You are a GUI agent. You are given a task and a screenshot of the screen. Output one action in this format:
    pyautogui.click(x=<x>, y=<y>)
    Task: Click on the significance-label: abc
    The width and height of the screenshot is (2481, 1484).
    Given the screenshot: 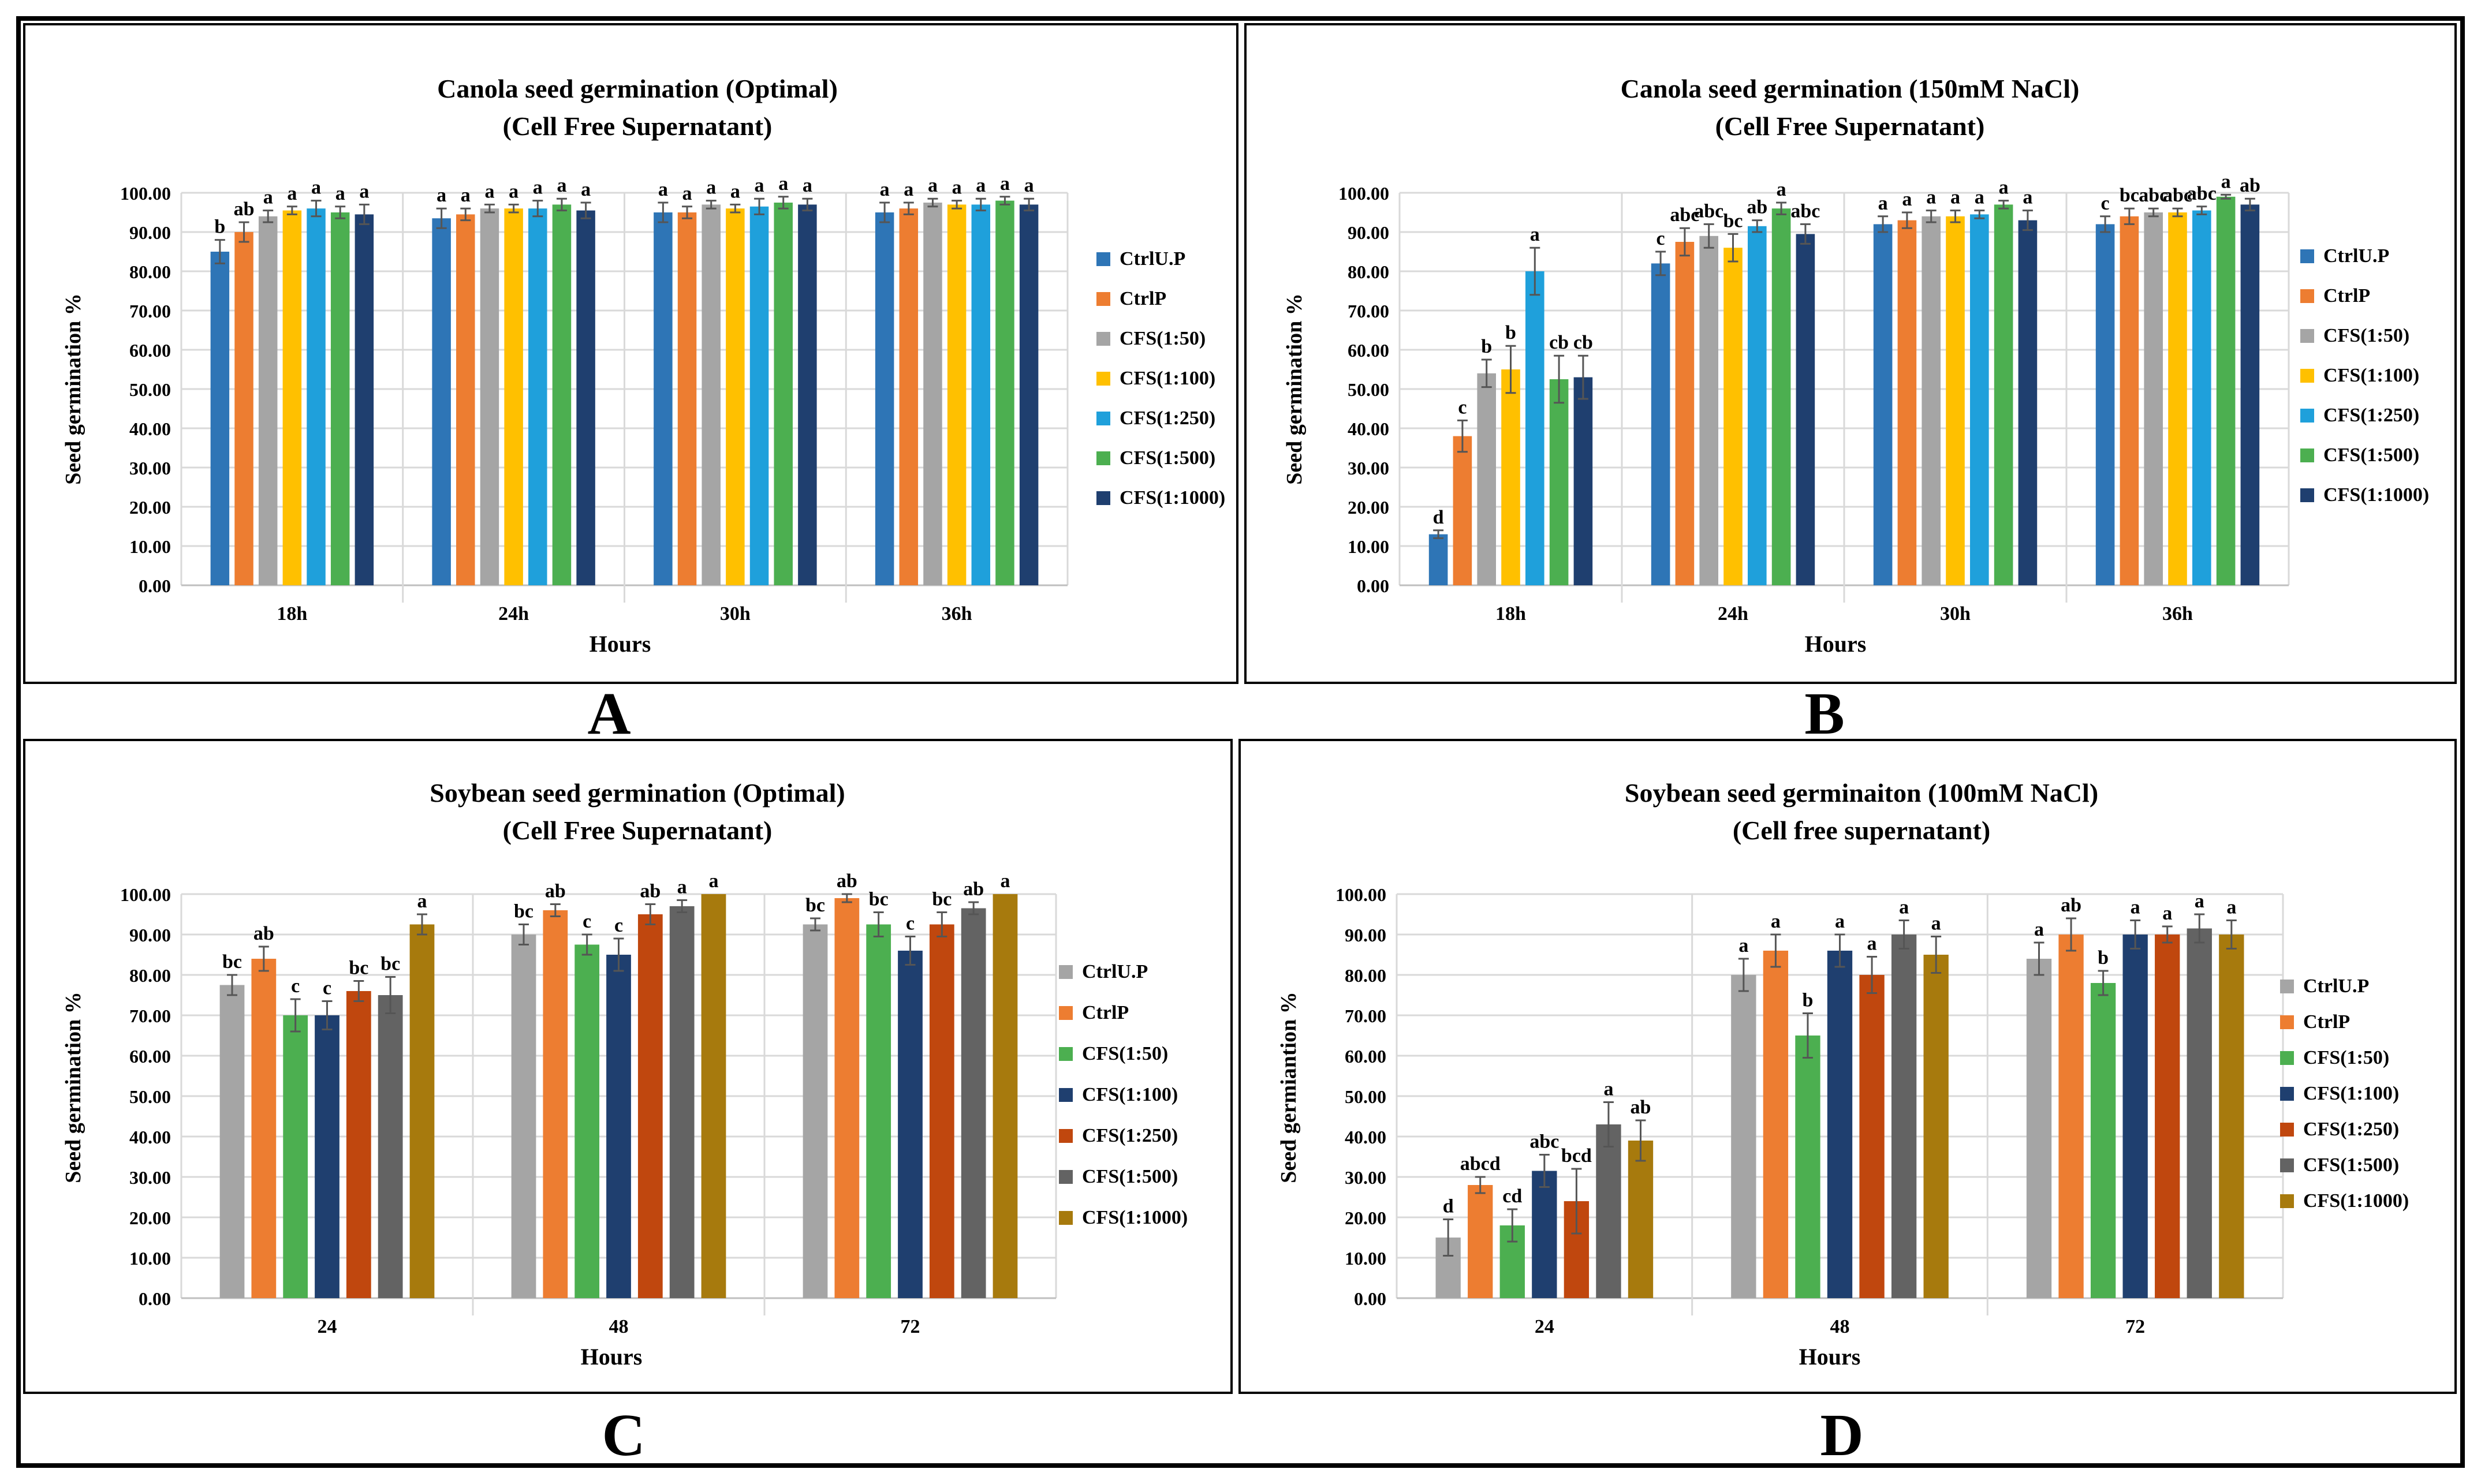 What is the action you would take?
    pyautogui.click(x=2153, y=196)
    